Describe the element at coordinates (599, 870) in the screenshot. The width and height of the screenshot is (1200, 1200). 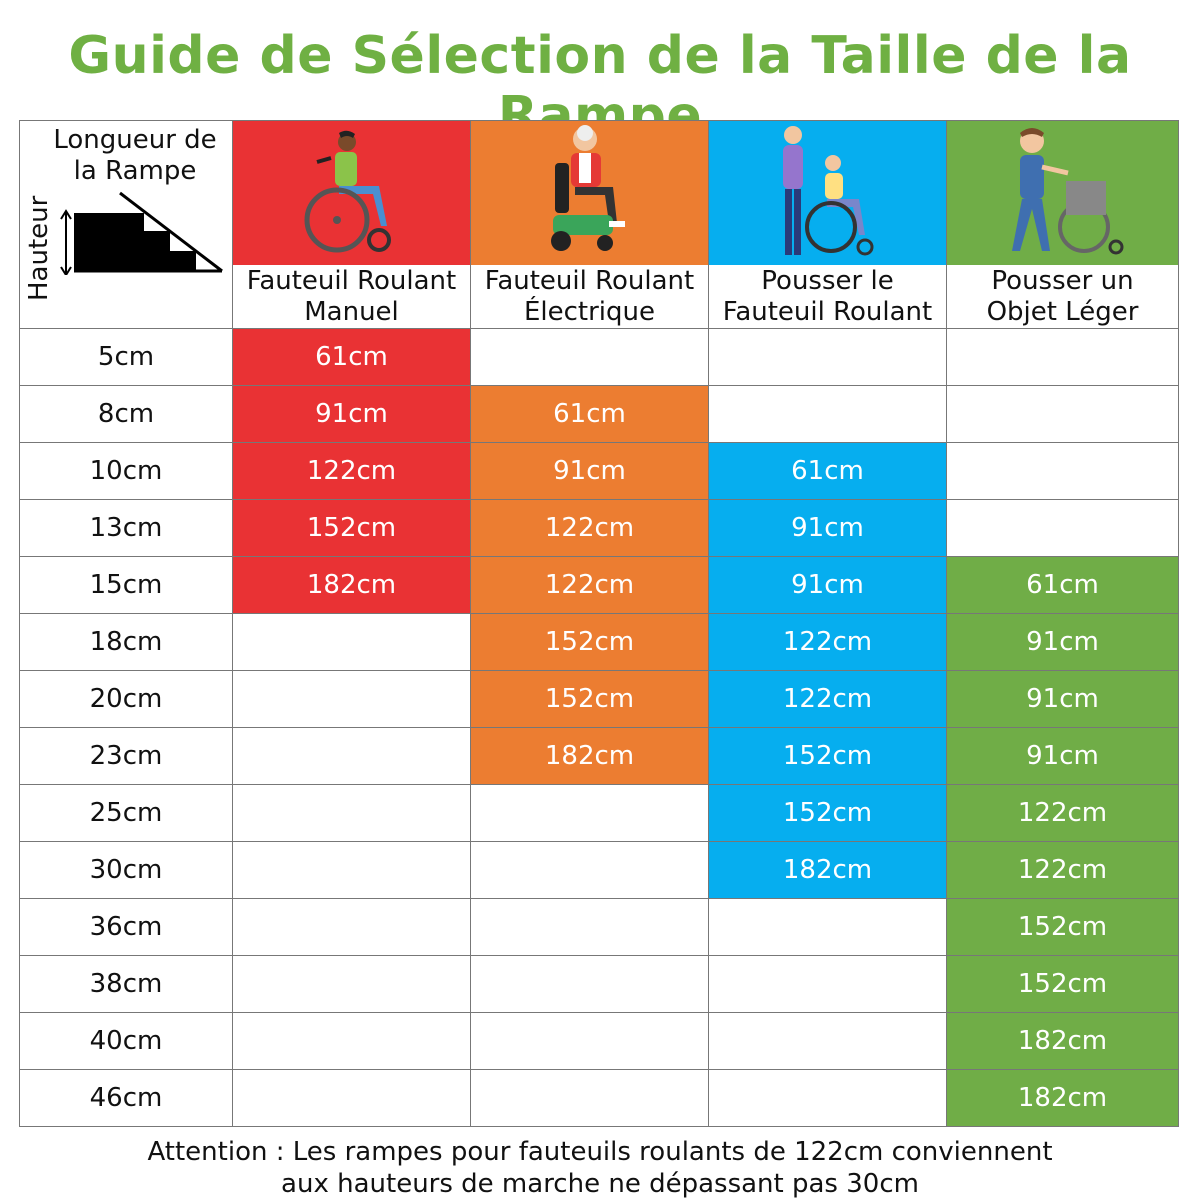
I see `table-row: 30cm 182cm 122cm` at that location.